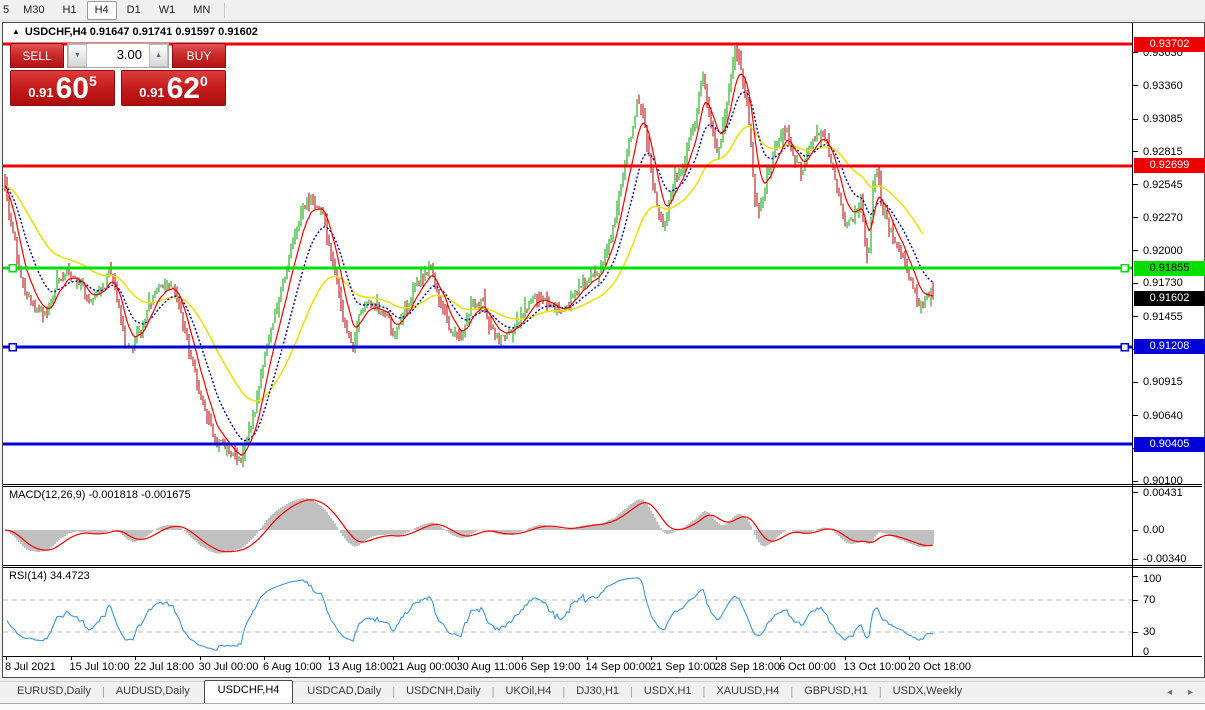  I want to click on chart-tab-usdx-weekly: USDX,Weekly, so click(927, 691).